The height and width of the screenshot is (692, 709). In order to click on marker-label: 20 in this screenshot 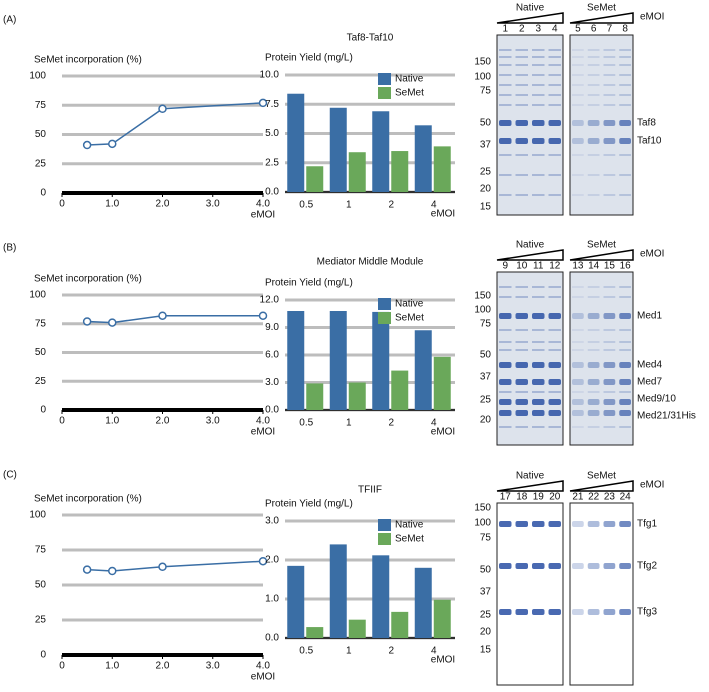, I will do `click(486, 189)`.